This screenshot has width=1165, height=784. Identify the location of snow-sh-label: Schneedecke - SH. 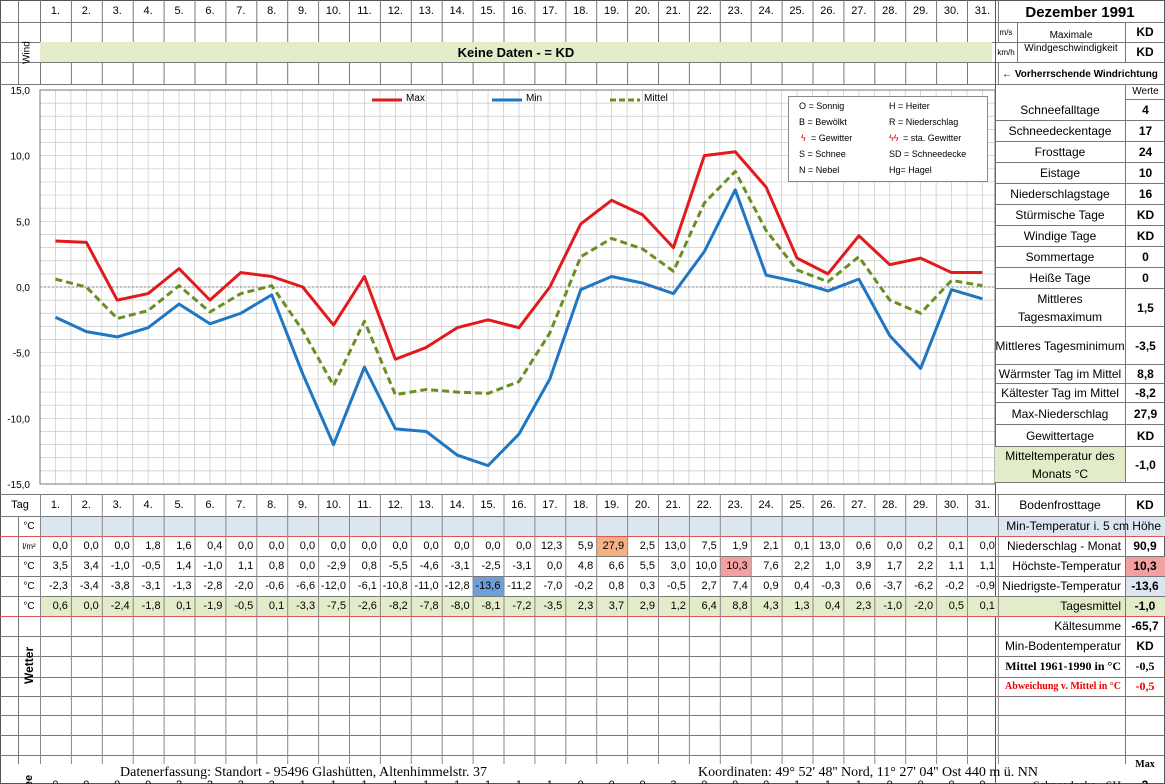
(1060, 779).